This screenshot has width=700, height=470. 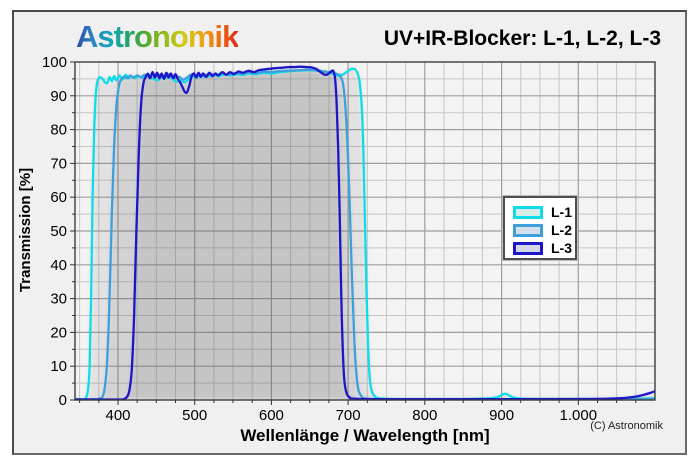 I want to click on x-tick-label: 600, so click(x=271, y=415).